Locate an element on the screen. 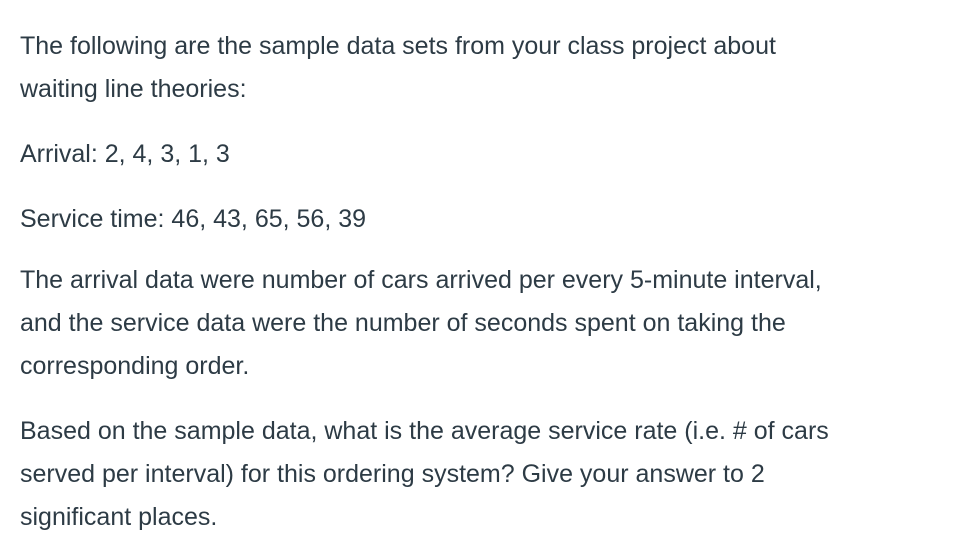 This screenshot has width=962, height=556. service-time-data: Service time: 46, 43, 65, 56, 39 is located at coordinates (491, 219).